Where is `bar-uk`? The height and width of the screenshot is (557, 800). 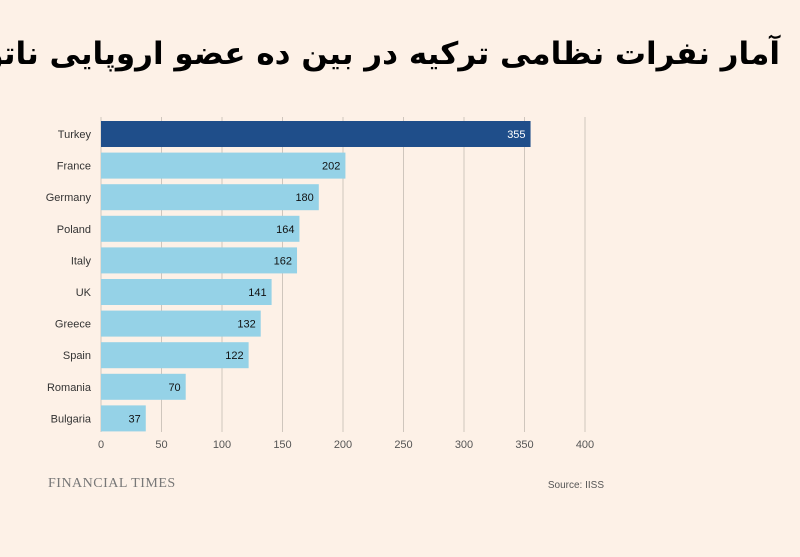 bar-uk is located at coordinates (186, 292).